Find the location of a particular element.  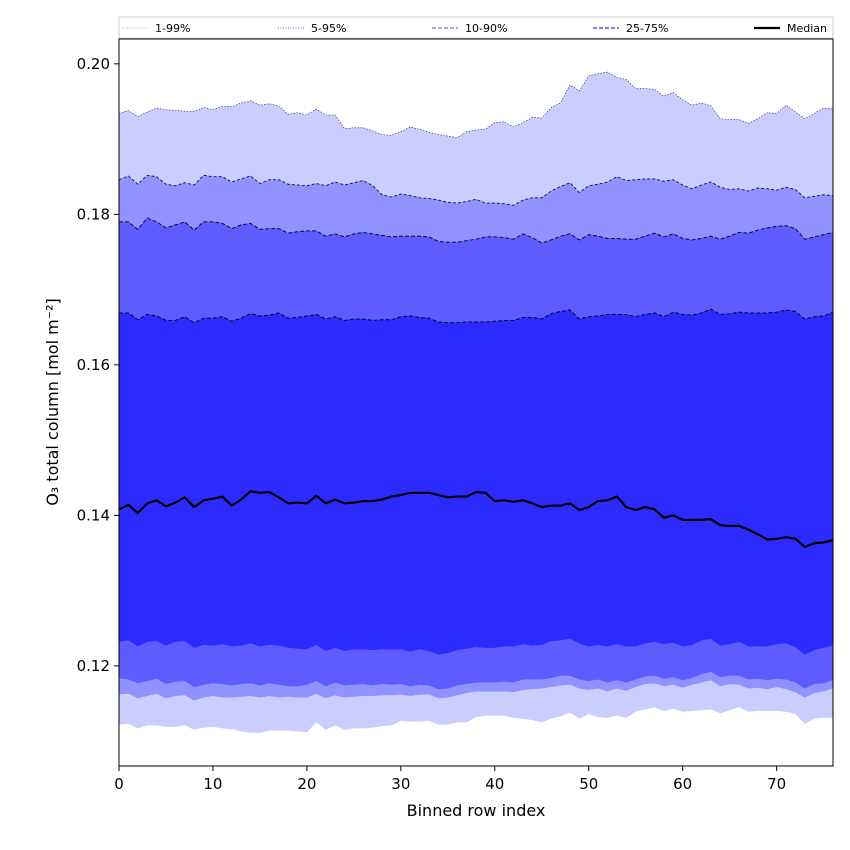

edge-core-upper is located at coordinates (476, 316).